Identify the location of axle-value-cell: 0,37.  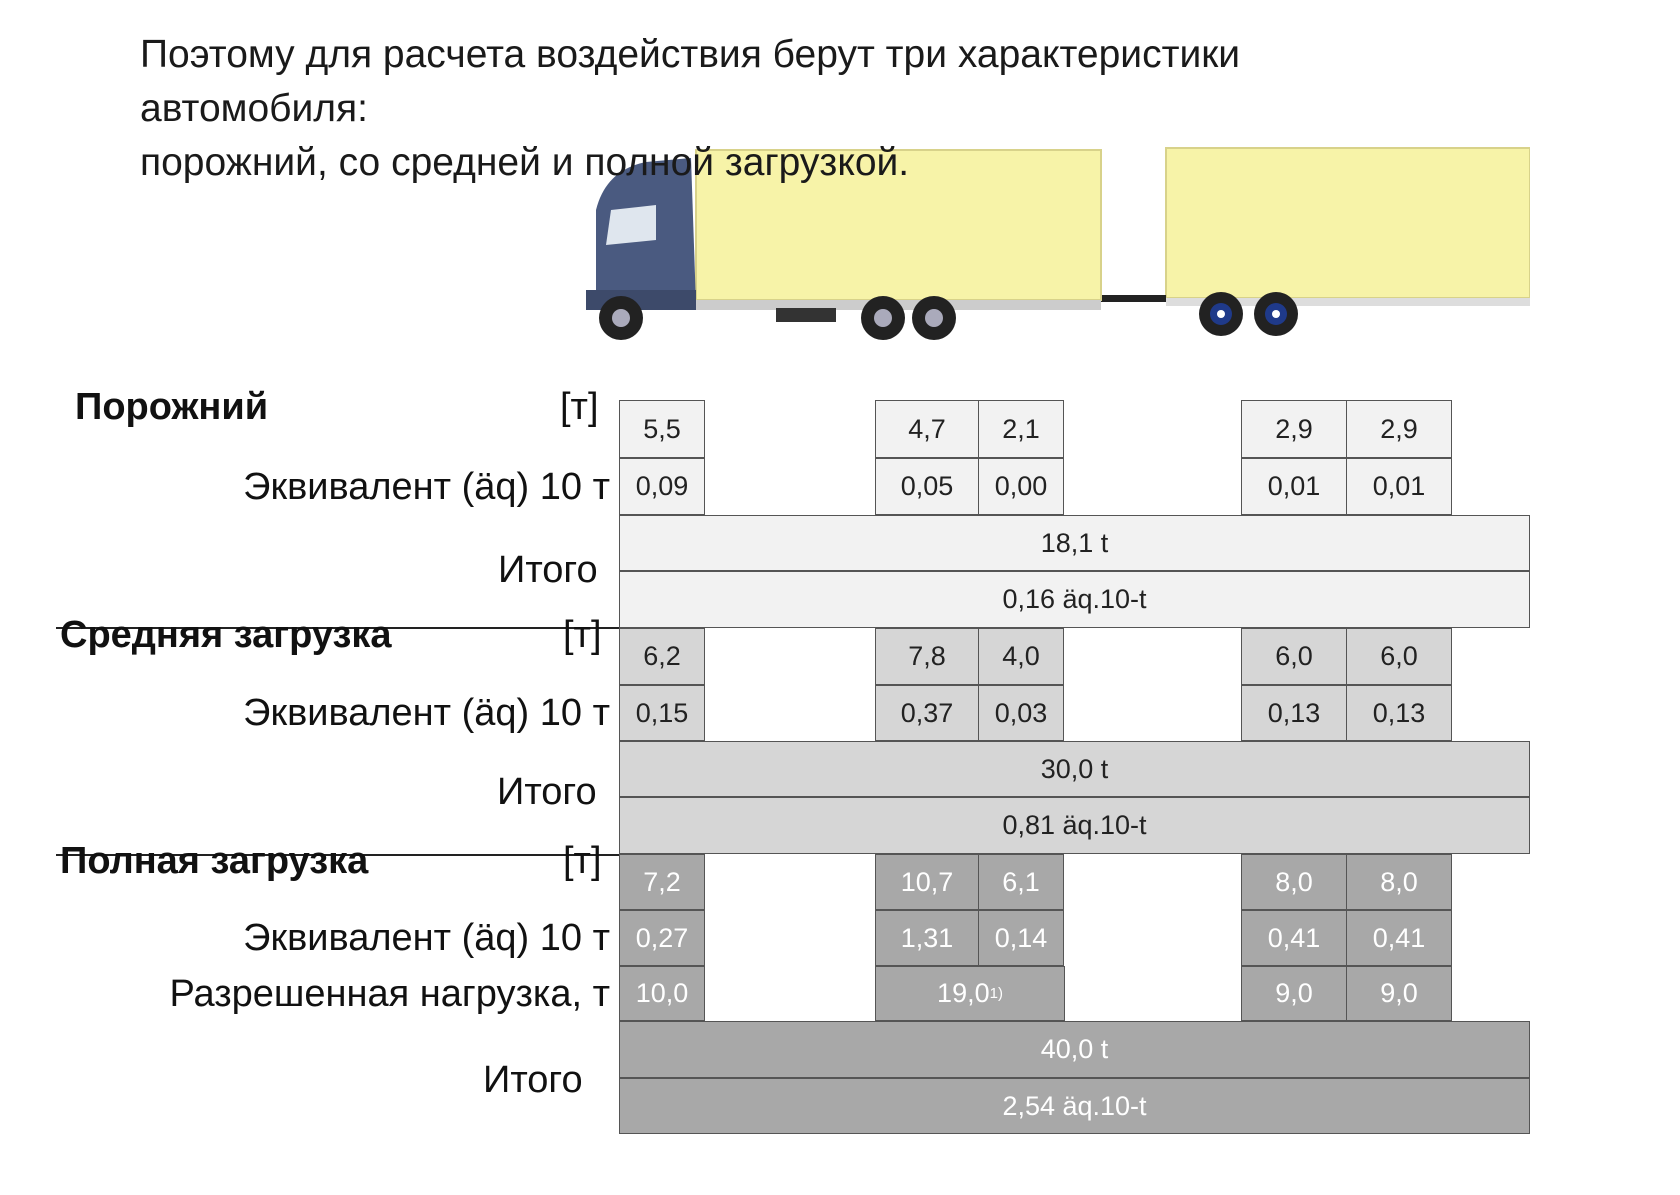
(927, 713).